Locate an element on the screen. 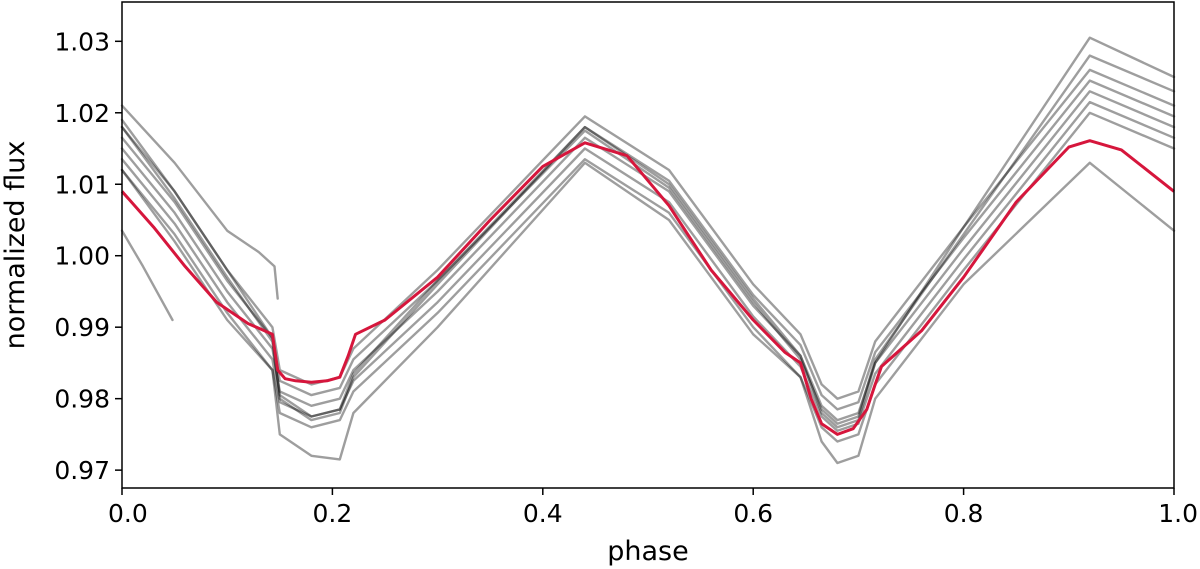 The height and width of the screenshot is (569, 1200). y-tick-label: 1.02 is located at coordinates (82, 113).